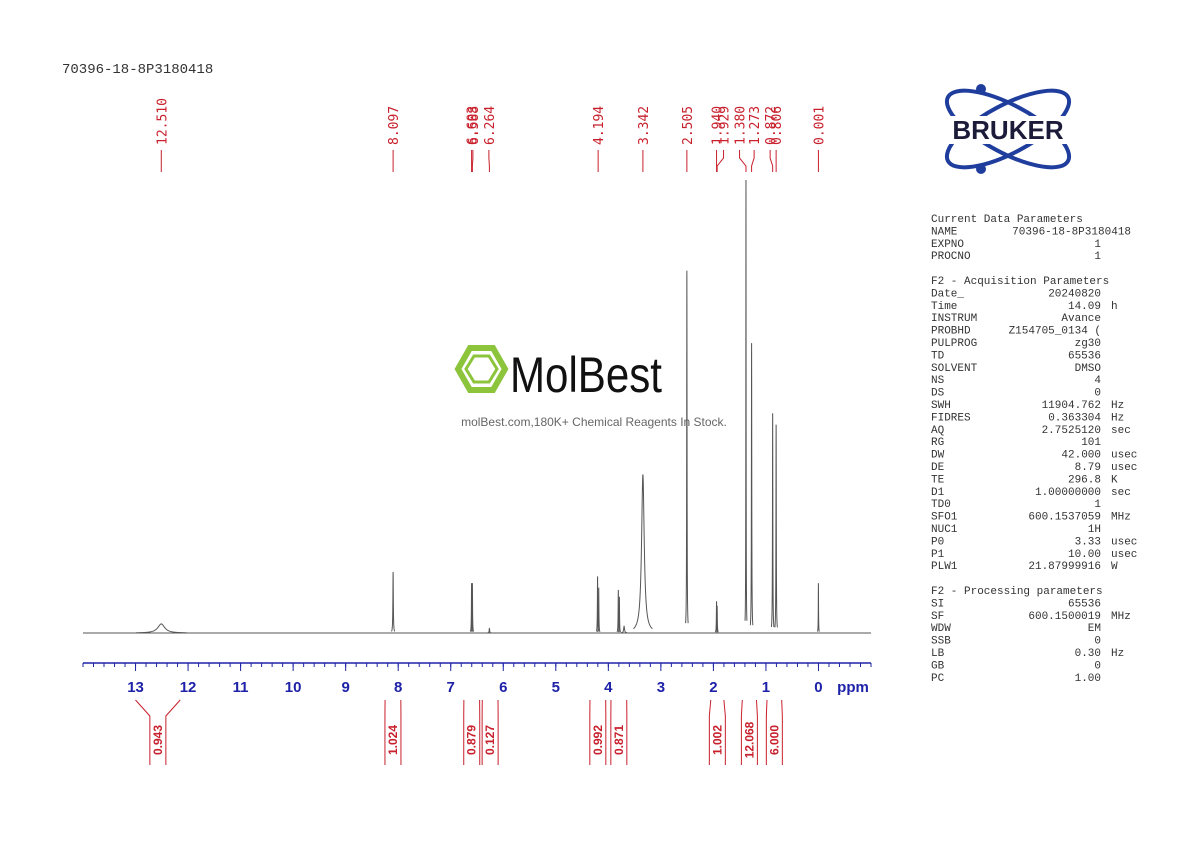  Describe the element at coordinates (951, 418) in the screenshot. I see `param-name: FIDRES` at that location.